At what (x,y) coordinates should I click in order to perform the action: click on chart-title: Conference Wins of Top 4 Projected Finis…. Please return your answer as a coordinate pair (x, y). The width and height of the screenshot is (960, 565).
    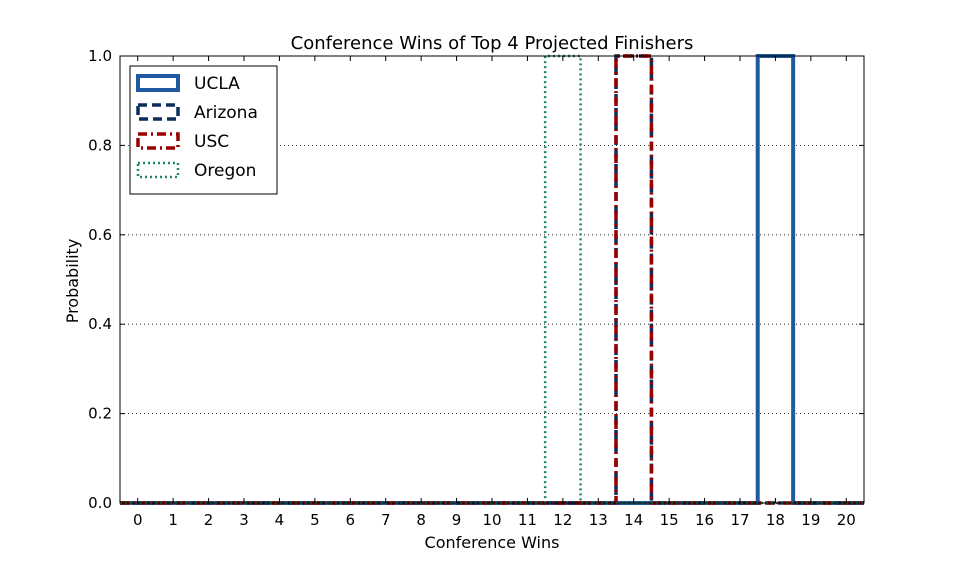
    Looking at the image, I should click on (492, 43).